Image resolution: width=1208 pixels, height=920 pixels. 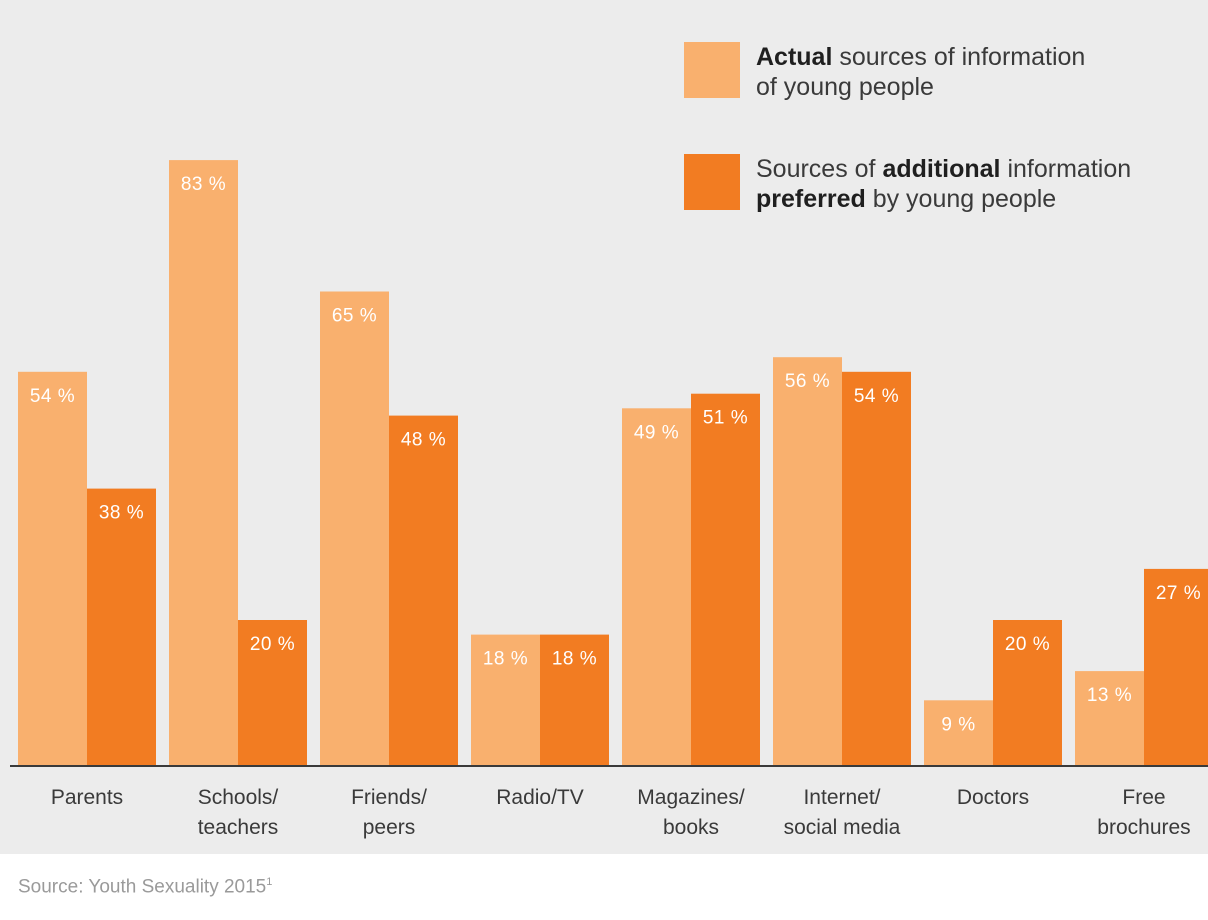 What do you see at coordinates (540, 797) in the screenshot?
I see `category-label-3: Radio/TV` at bounding box center [540, 797].